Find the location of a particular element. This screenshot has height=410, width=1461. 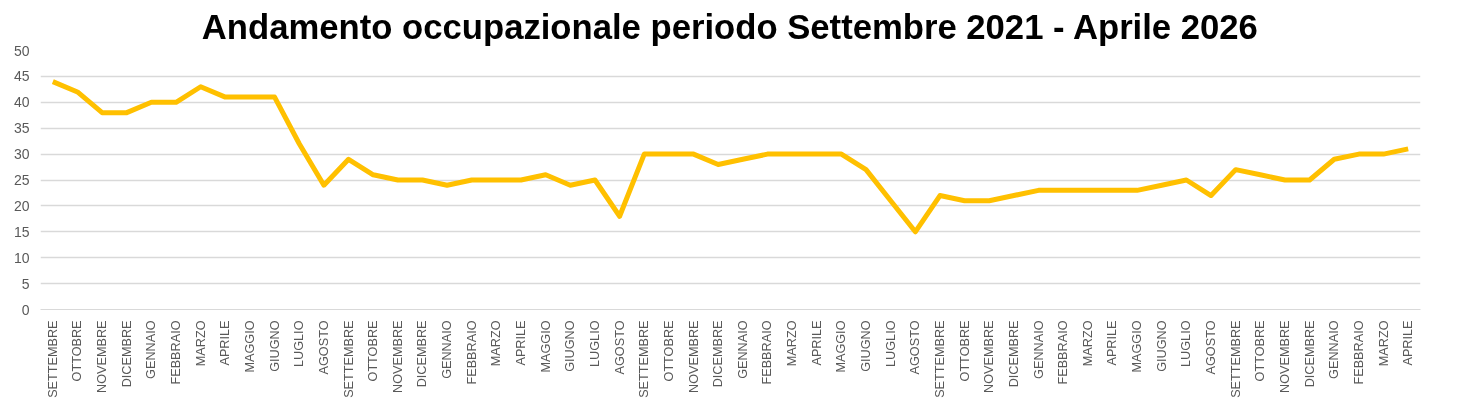

y-tick-label: 10 is located at coordinates (21, 257).